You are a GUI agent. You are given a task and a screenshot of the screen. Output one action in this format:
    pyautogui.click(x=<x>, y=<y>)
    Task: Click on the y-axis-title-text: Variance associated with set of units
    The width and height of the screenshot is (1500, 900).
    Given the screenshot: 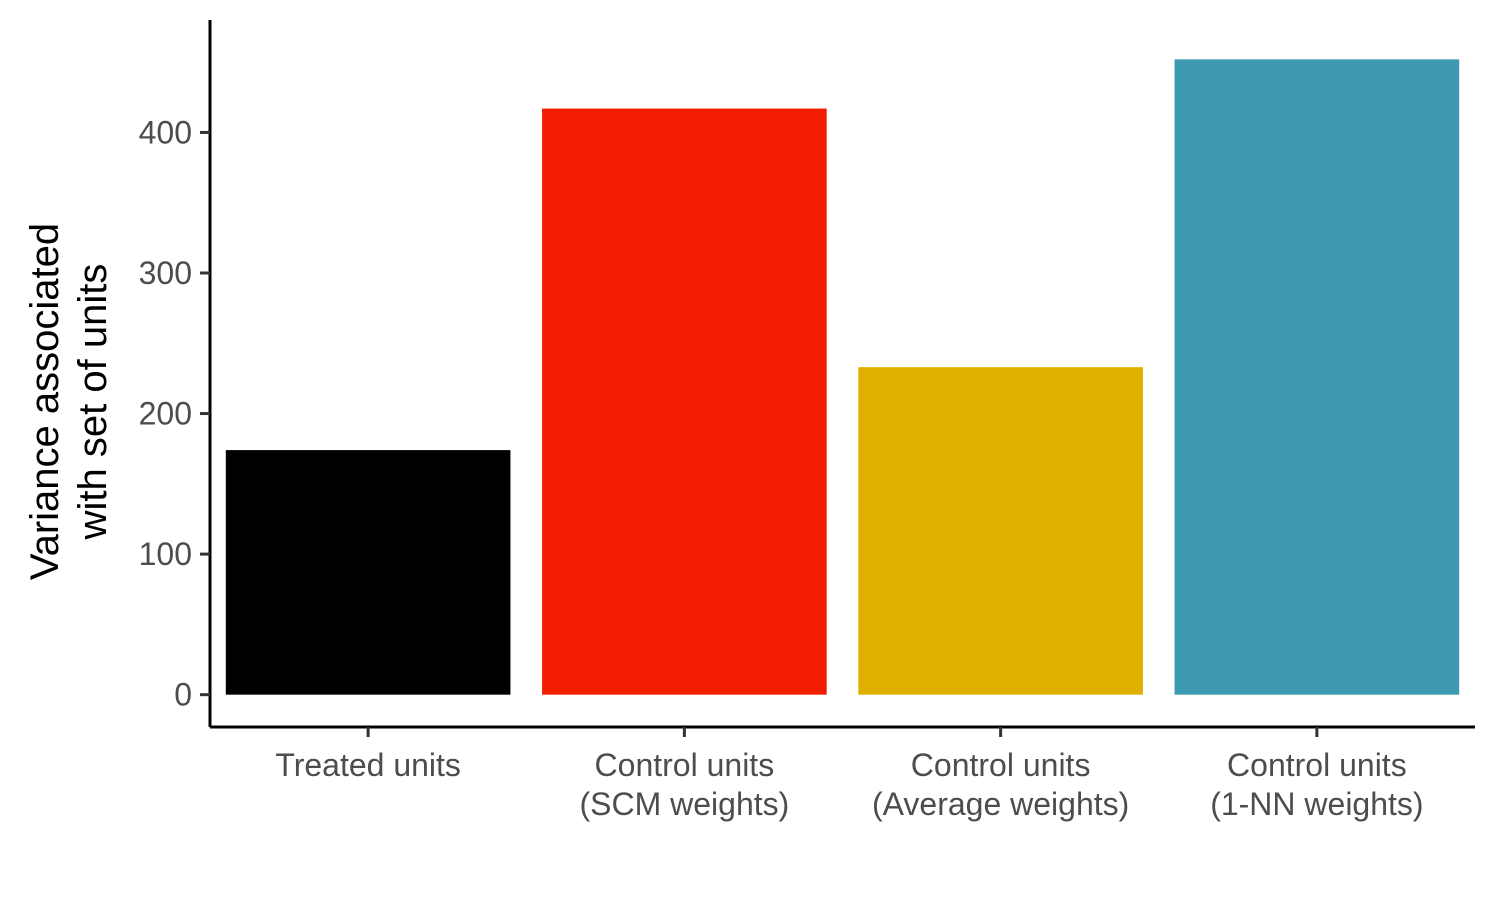 What is the action you would take?
    pyautogui.click(x=69, y=401)
    